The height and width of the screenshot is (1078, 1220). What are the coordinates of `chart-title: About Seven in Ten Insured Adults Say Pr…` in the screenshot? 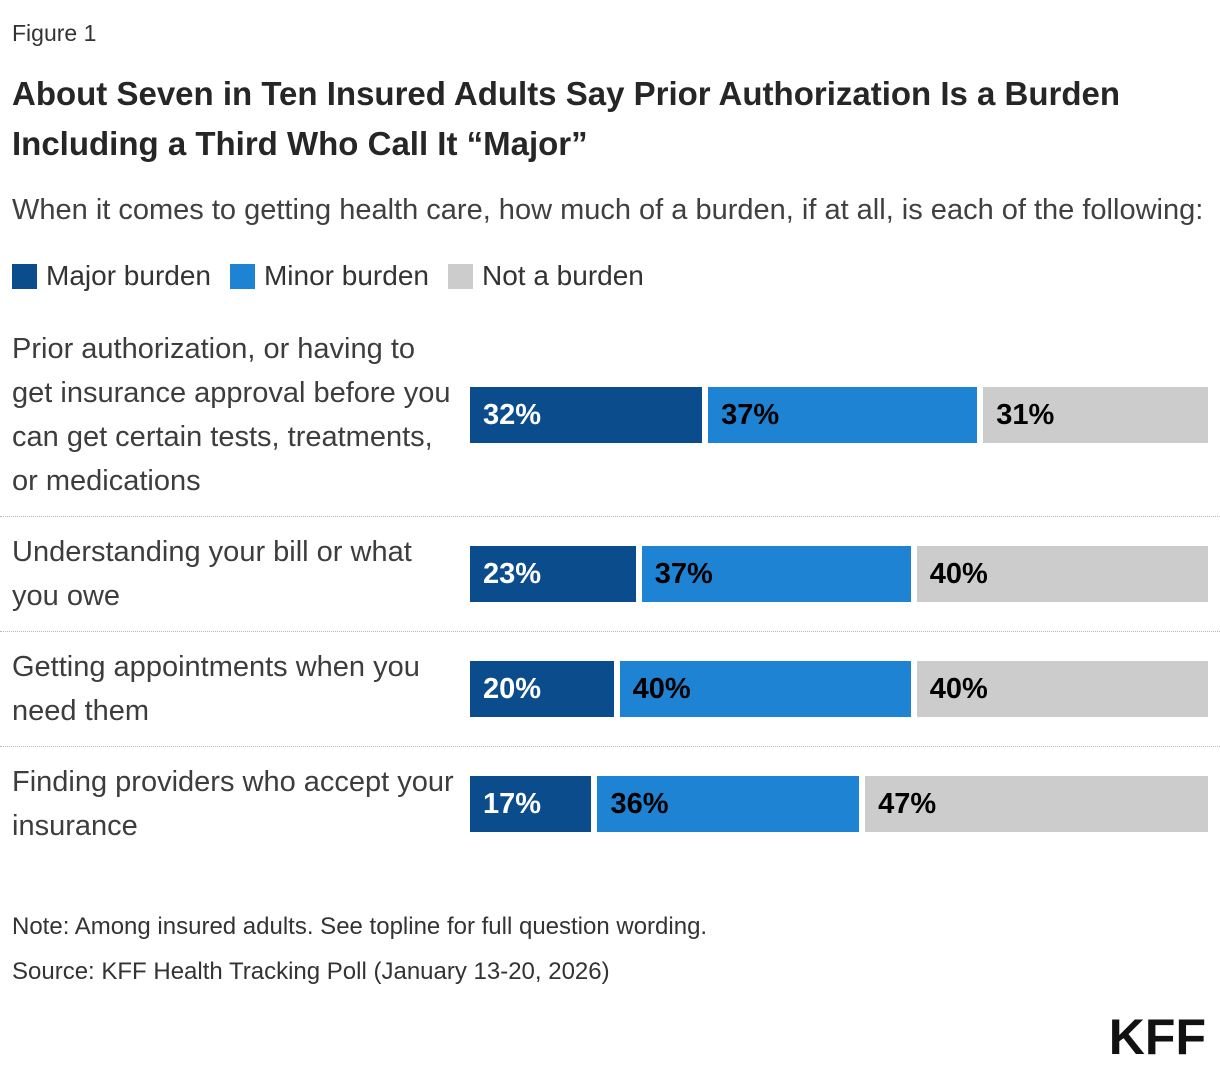 It's located at (566, 118).